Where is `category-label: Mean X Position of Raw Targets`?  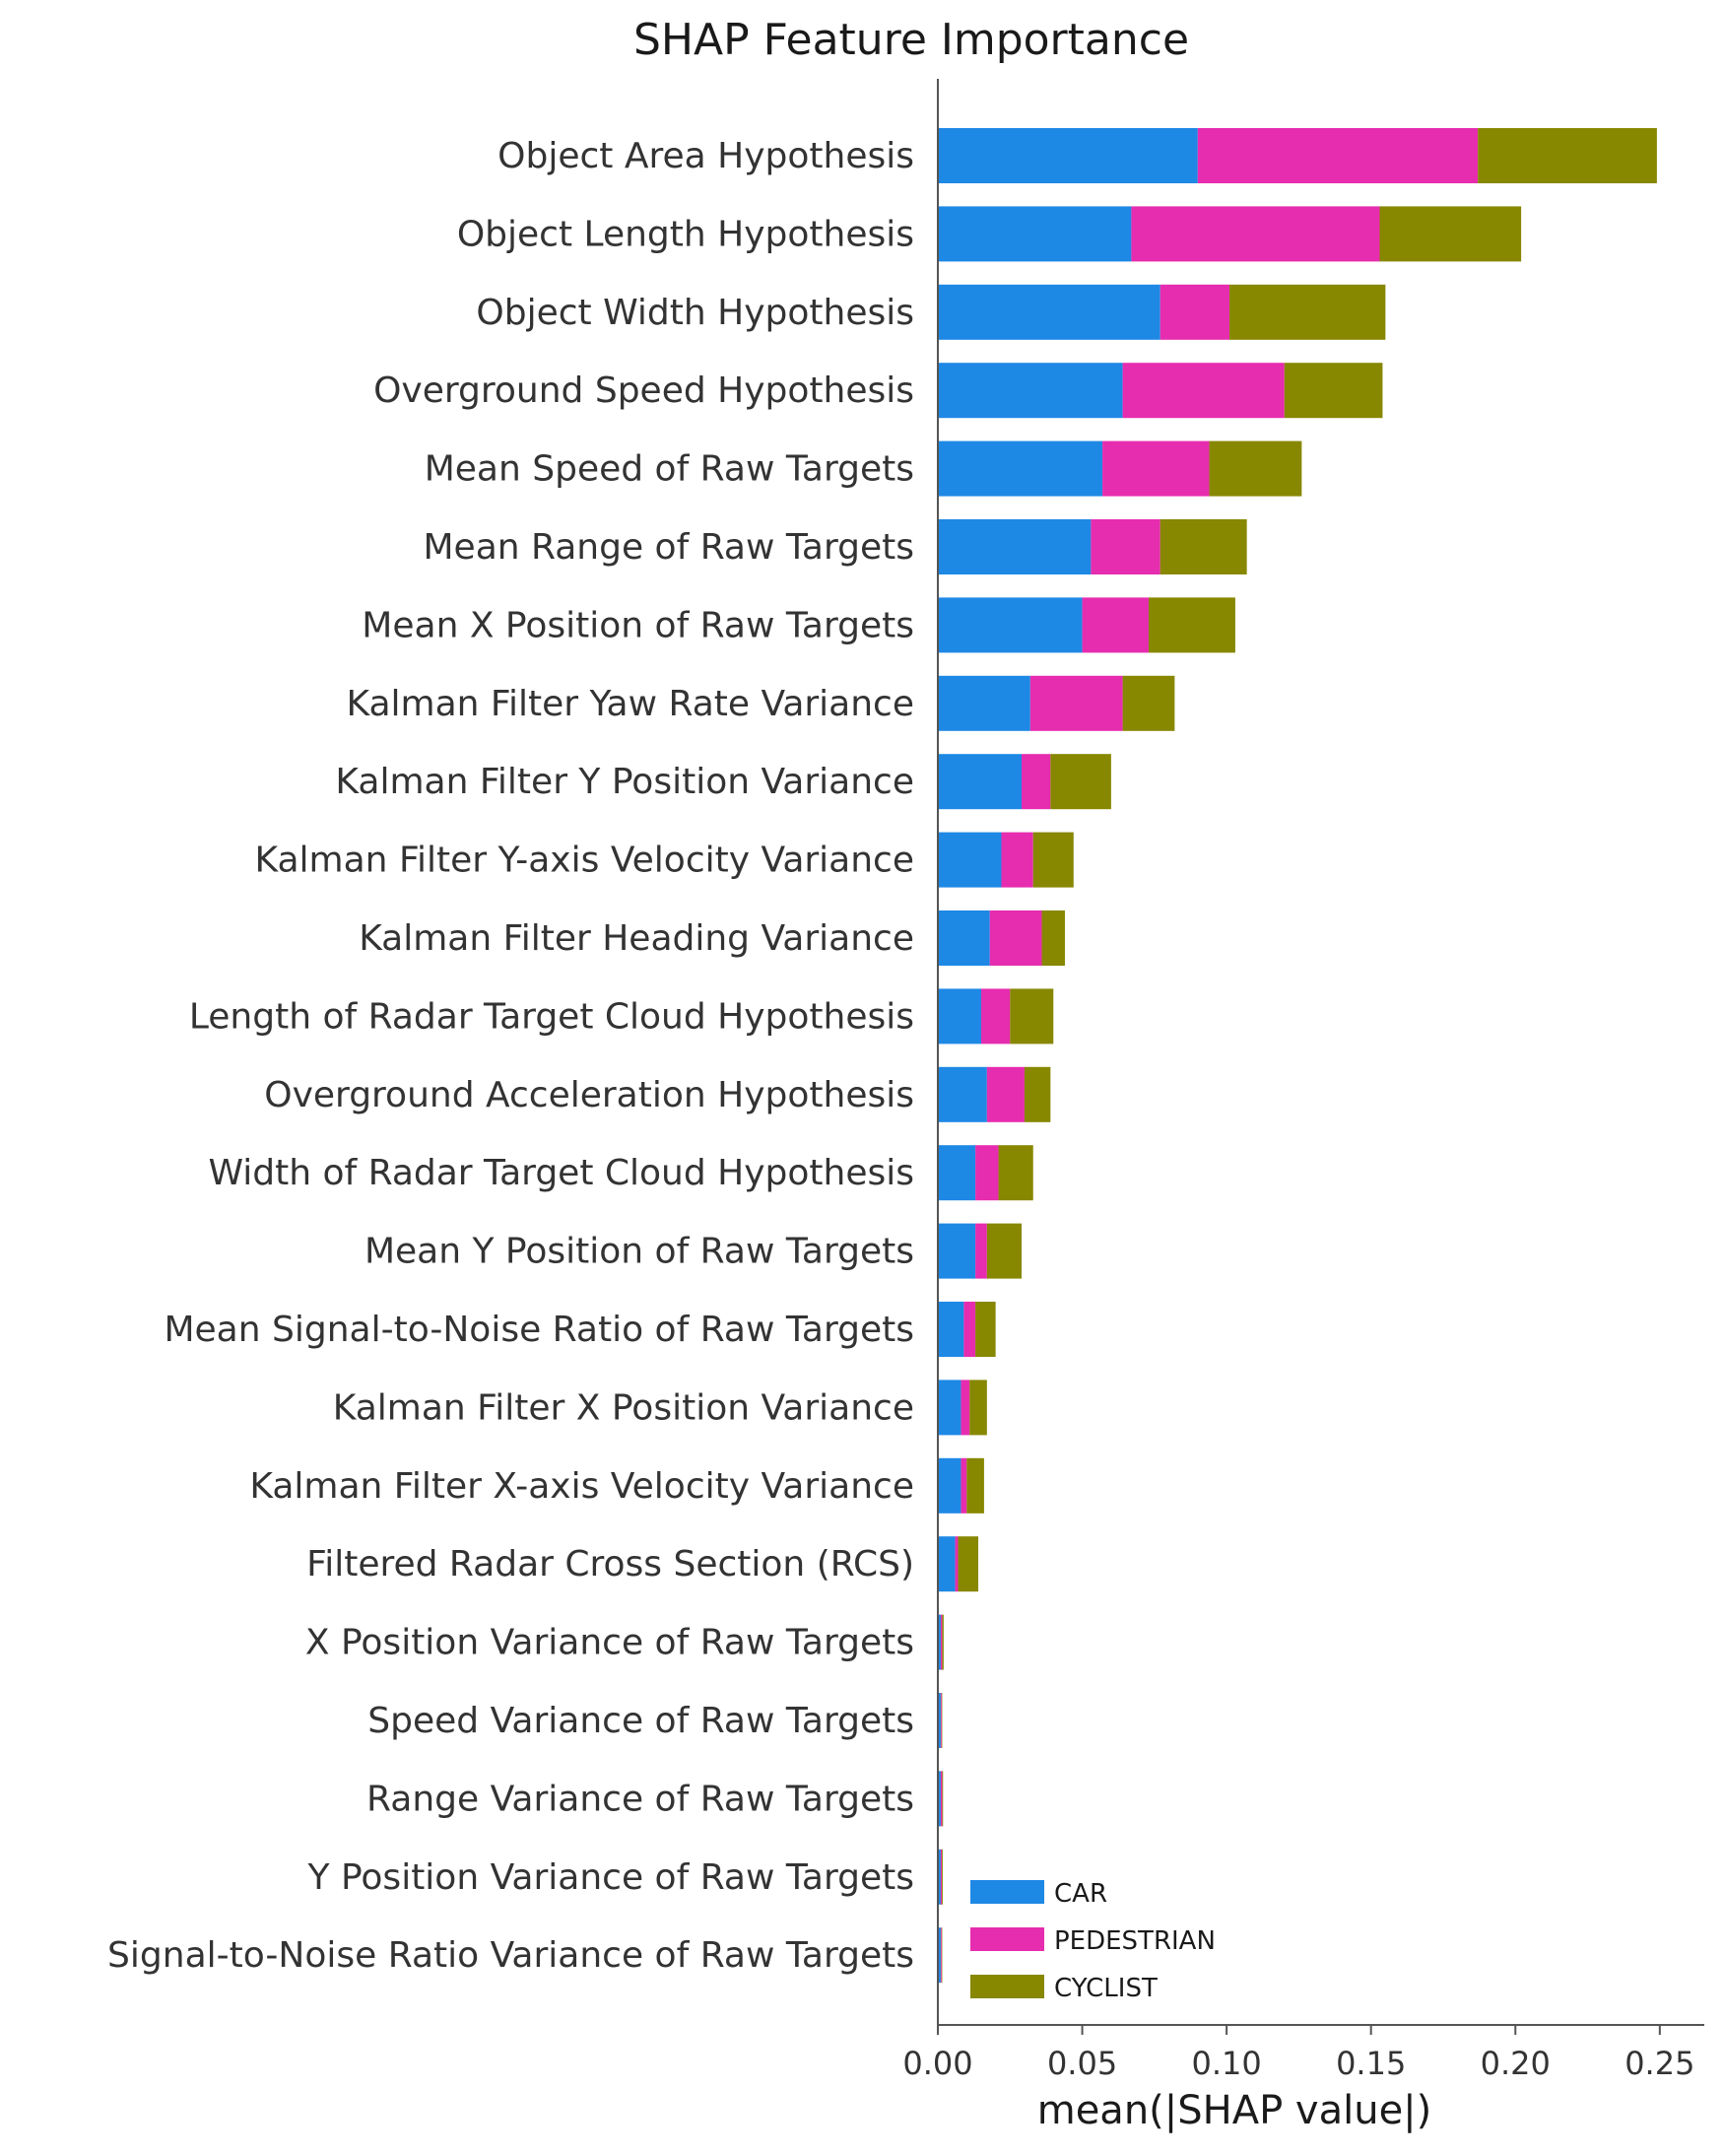
category-label: Mean X Position of Raw Targets is located at coordinates (638, 625).